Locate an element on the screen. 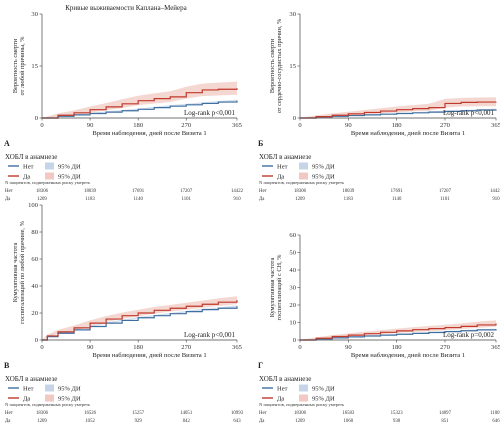 This screenshot has height=433, width=500. risk-cell: 910 is located at coordinates (496, 199).